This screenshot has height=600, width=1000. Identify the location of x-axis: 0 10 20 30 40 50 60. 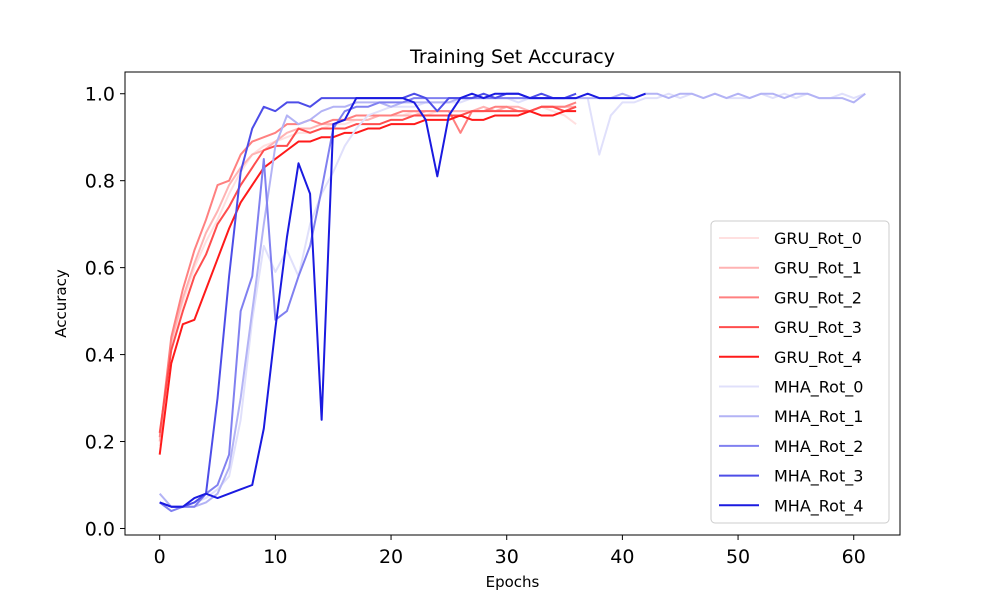
(510, 551).